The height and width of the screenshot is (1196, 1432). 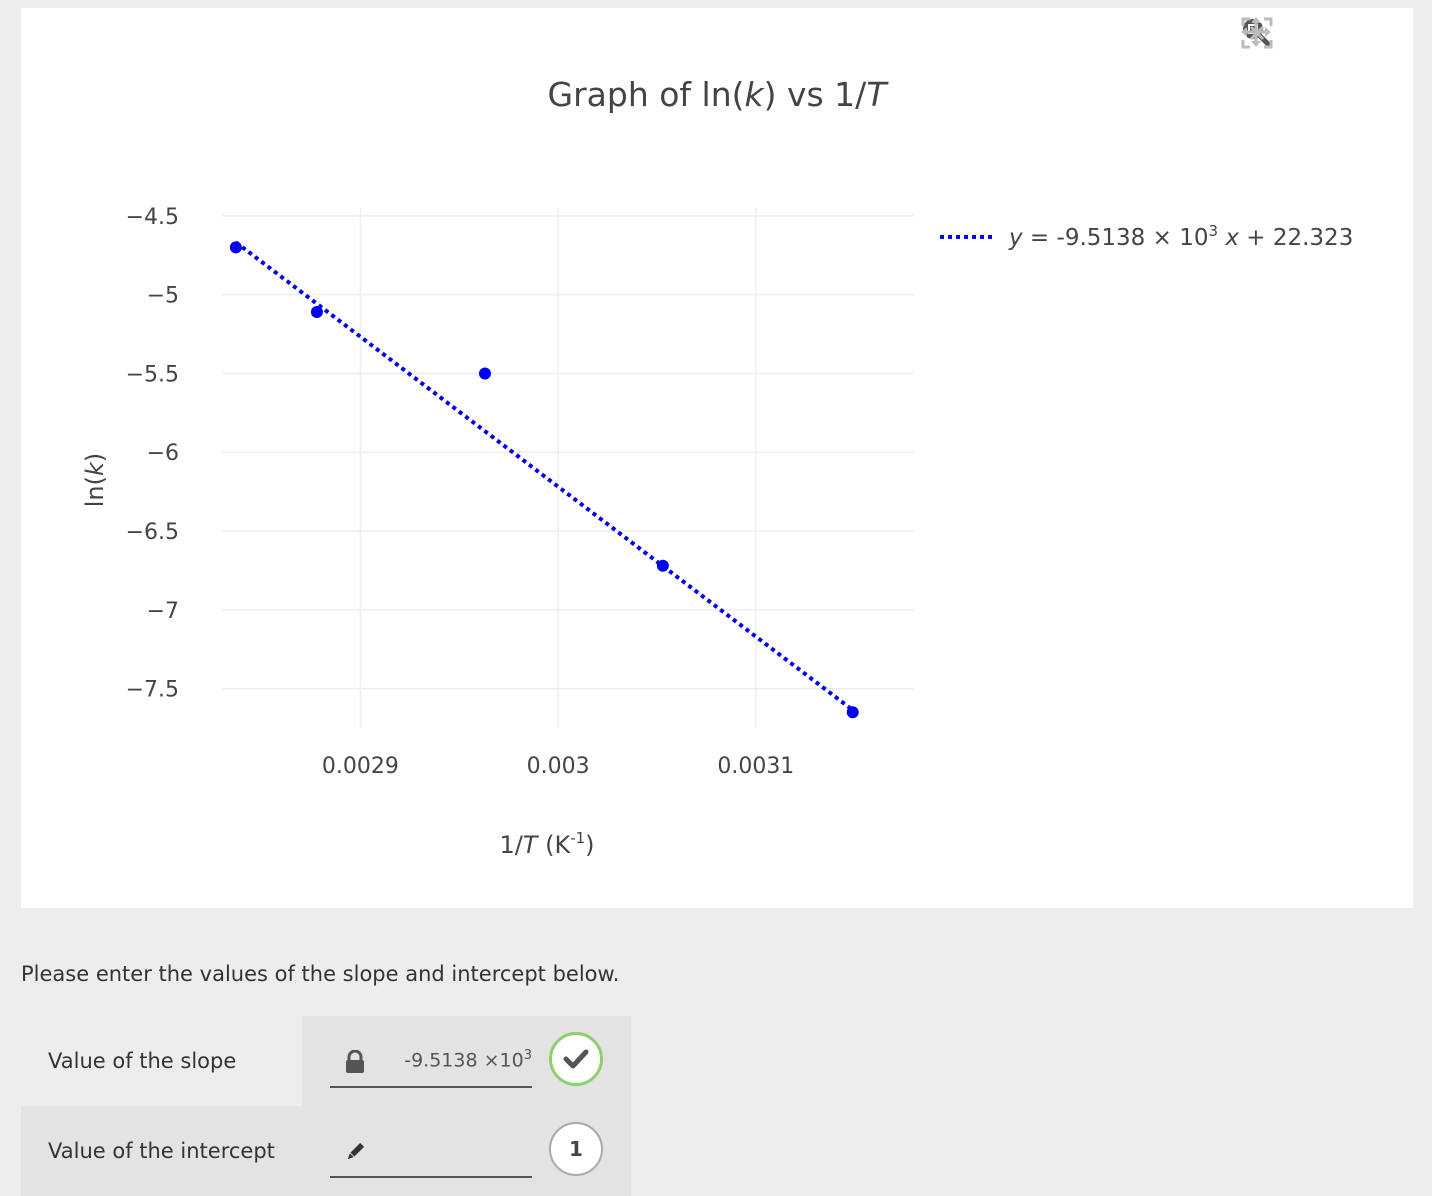 I want to click on answer-row-slope: Value of the slope -9.5138 ×103, so click(x=326, y=1061).